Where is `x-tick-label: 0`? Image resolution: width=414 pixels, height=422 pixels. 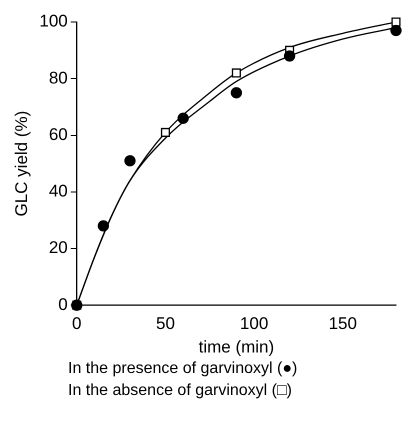 x-tick-label: 0 is located at coordinates (77, 324).